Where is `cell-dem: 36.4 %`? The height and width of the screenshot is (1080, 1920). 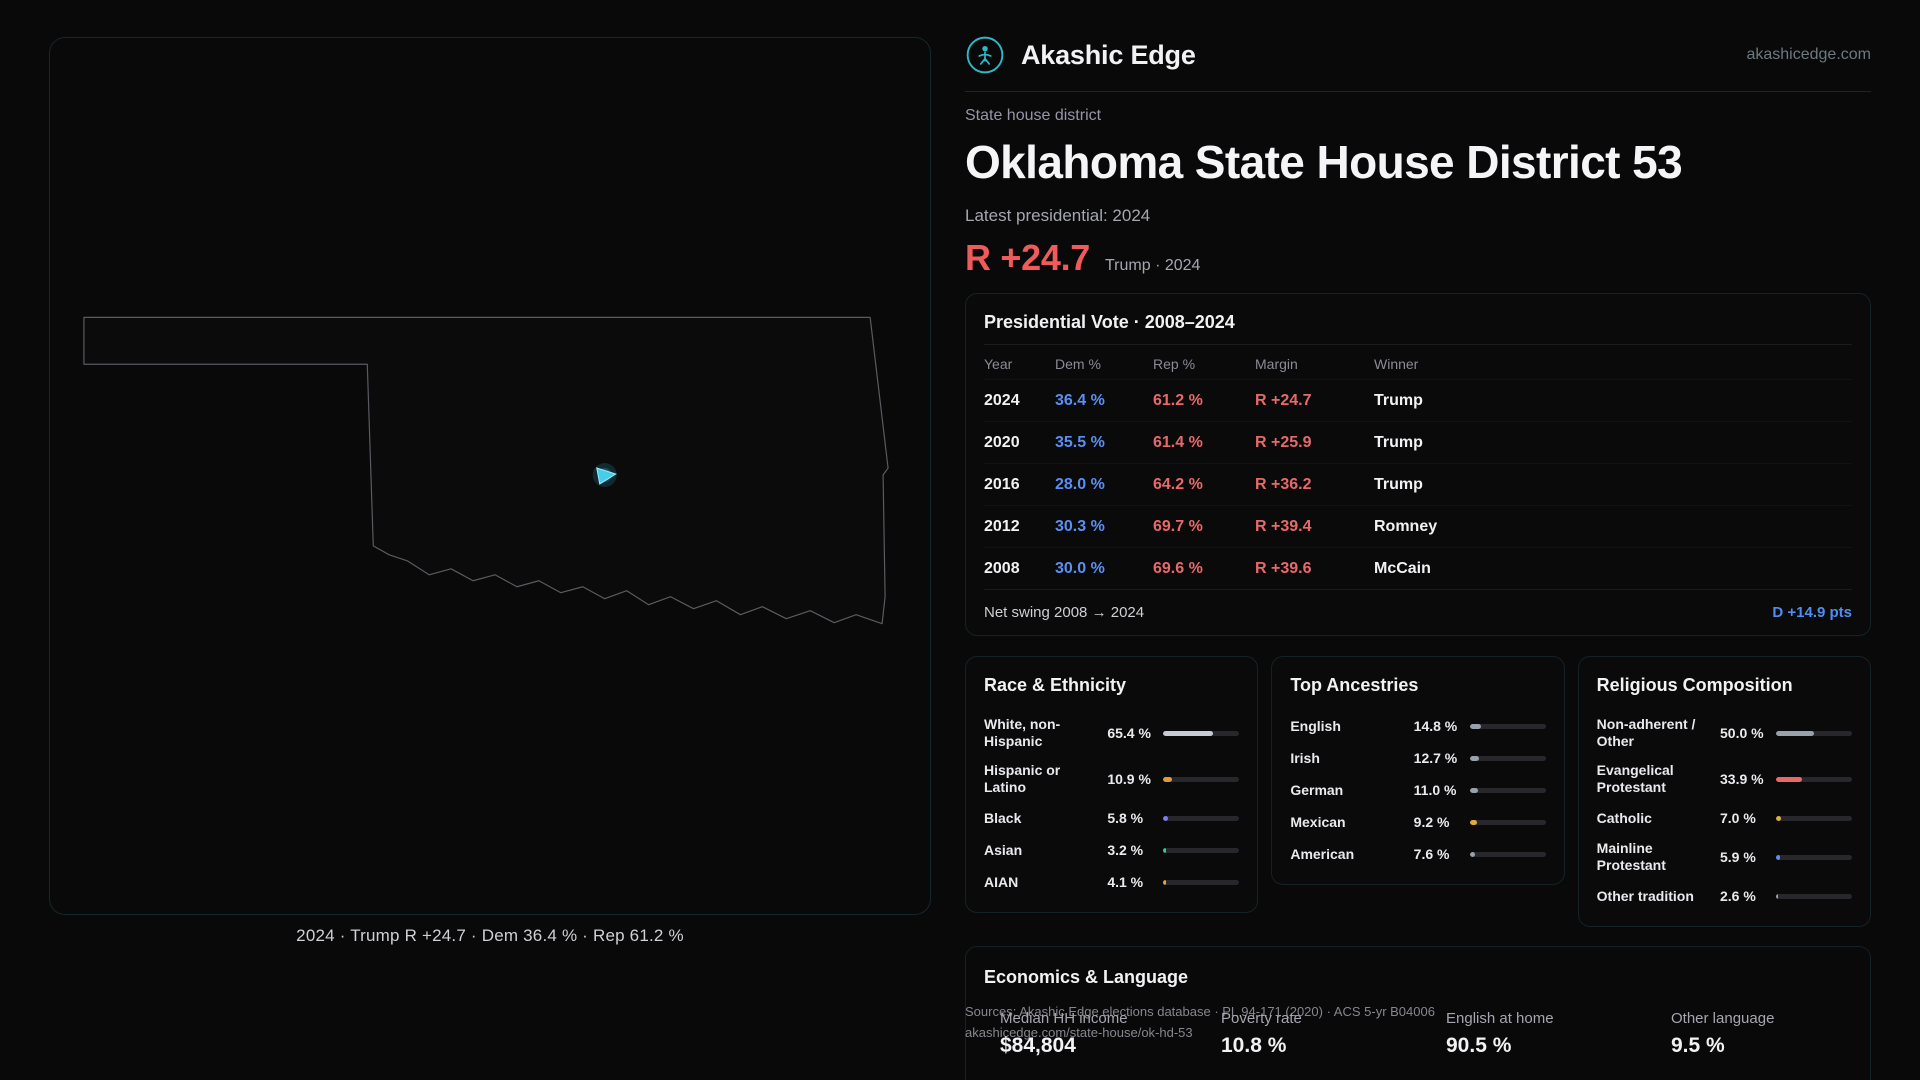
cell-dem: 36.4 % is located at coordinates (1080, 400).